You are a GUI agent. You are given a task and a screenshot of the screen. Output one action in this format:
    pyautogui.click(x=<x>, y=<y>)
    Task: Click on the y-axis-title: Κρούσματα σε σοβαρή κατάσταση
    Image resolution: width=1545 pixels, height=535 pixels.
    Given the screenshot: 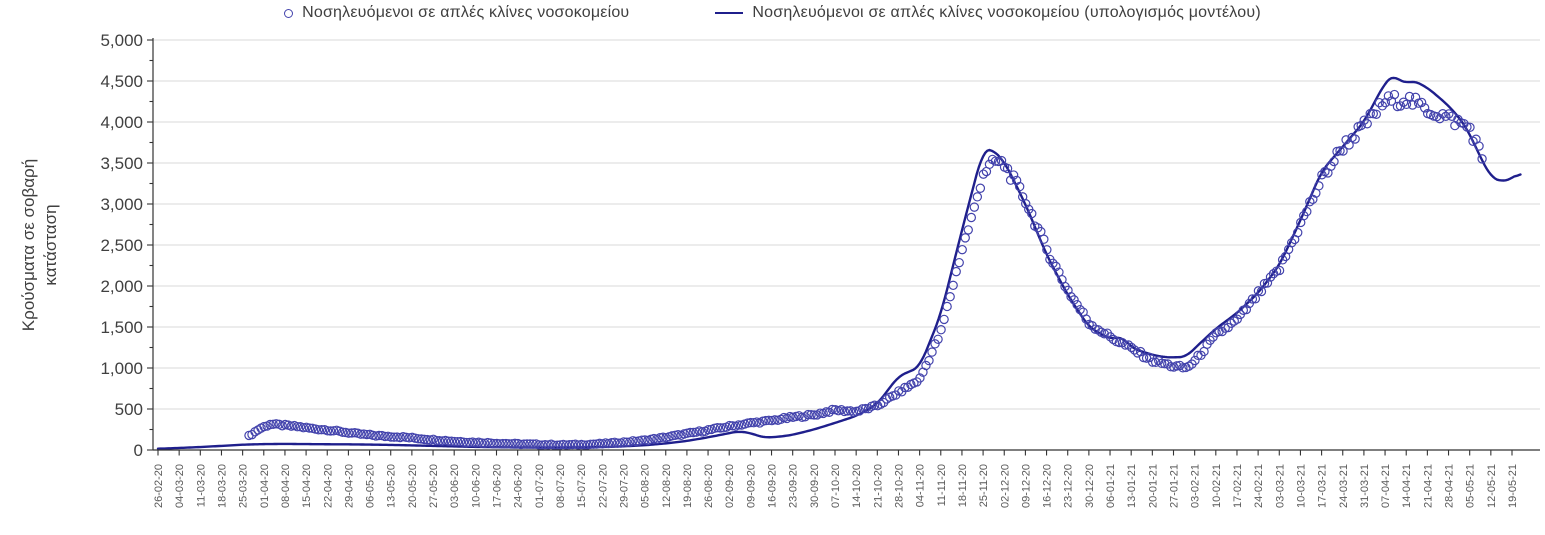 What is the action you would take?
    pyautogui.click(x=40, y=245)
    